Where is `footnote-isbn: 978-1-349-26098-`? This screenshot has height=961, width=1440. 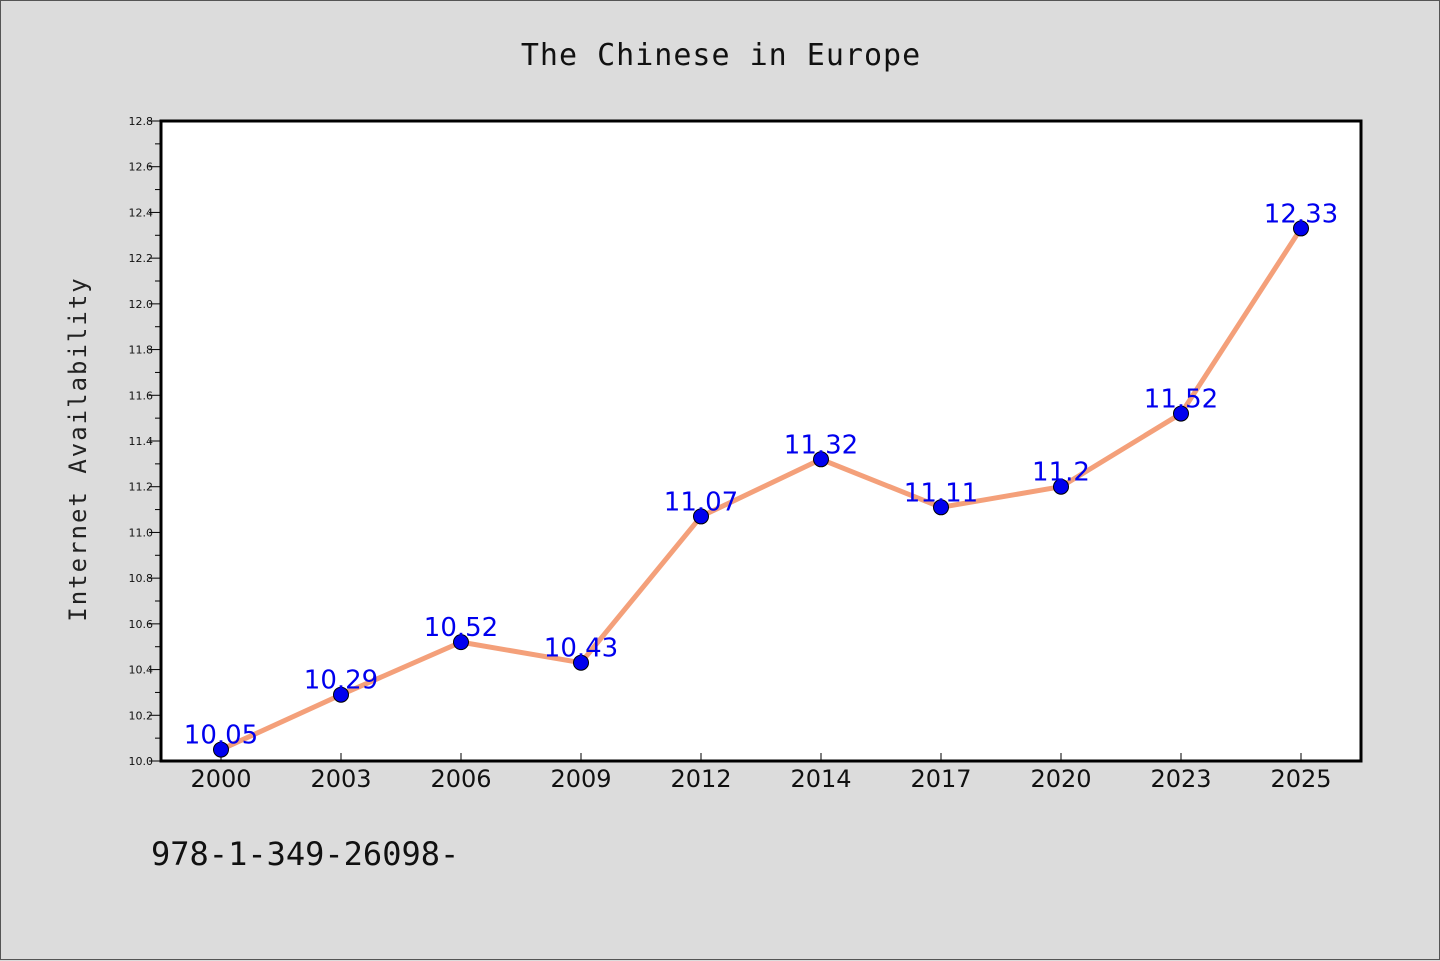
footnote-isbn: 978-1-349-26098- is located at coordinates (305, 854).